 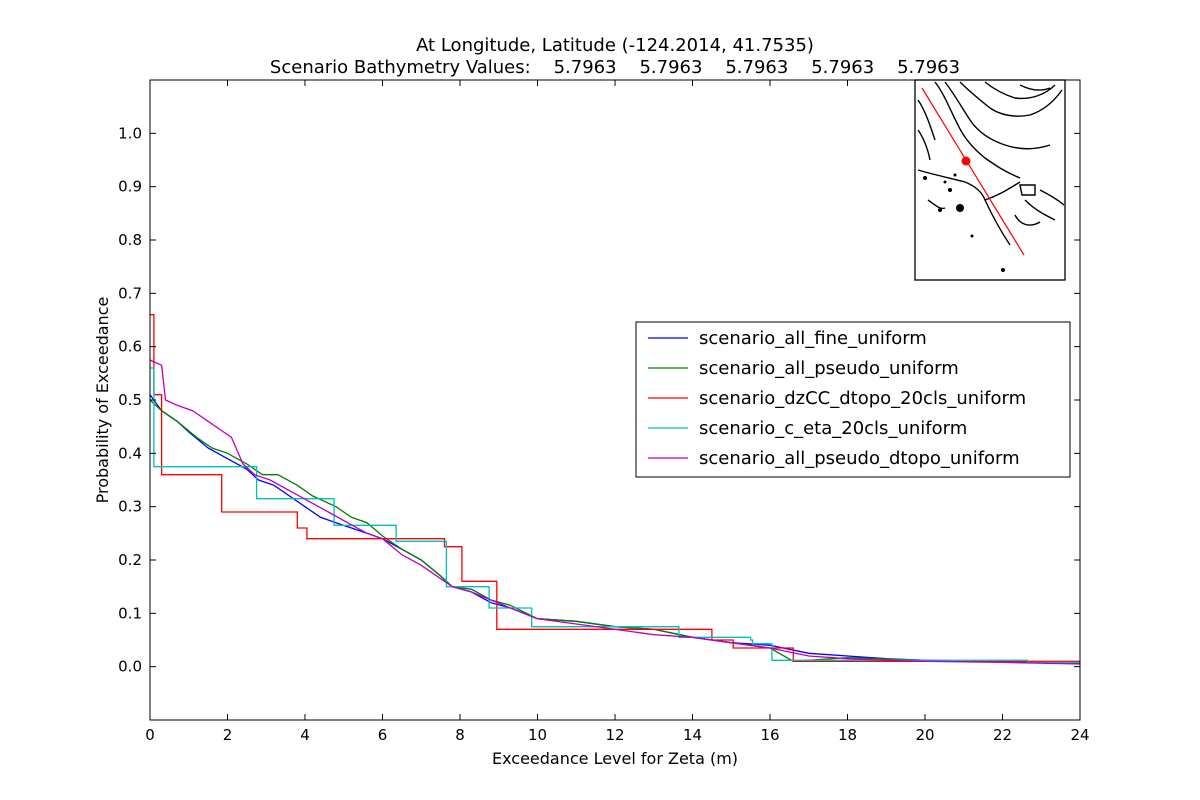 What do you see at coordinates (228, 735) in the screenshot?
I see `x-tick-label: 2` at bounding box center [228, 735].